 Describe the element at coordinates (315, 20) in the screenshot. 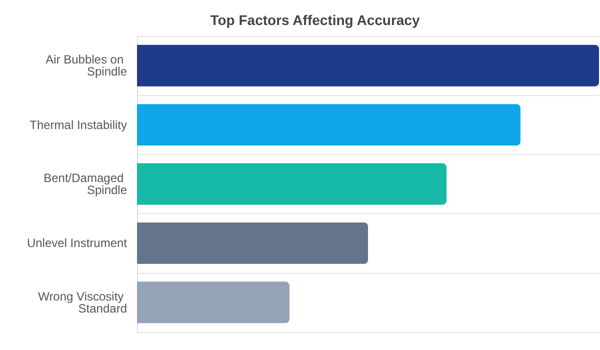

I see `chart-title: Top Factors Affecting Accuracy` at that location.